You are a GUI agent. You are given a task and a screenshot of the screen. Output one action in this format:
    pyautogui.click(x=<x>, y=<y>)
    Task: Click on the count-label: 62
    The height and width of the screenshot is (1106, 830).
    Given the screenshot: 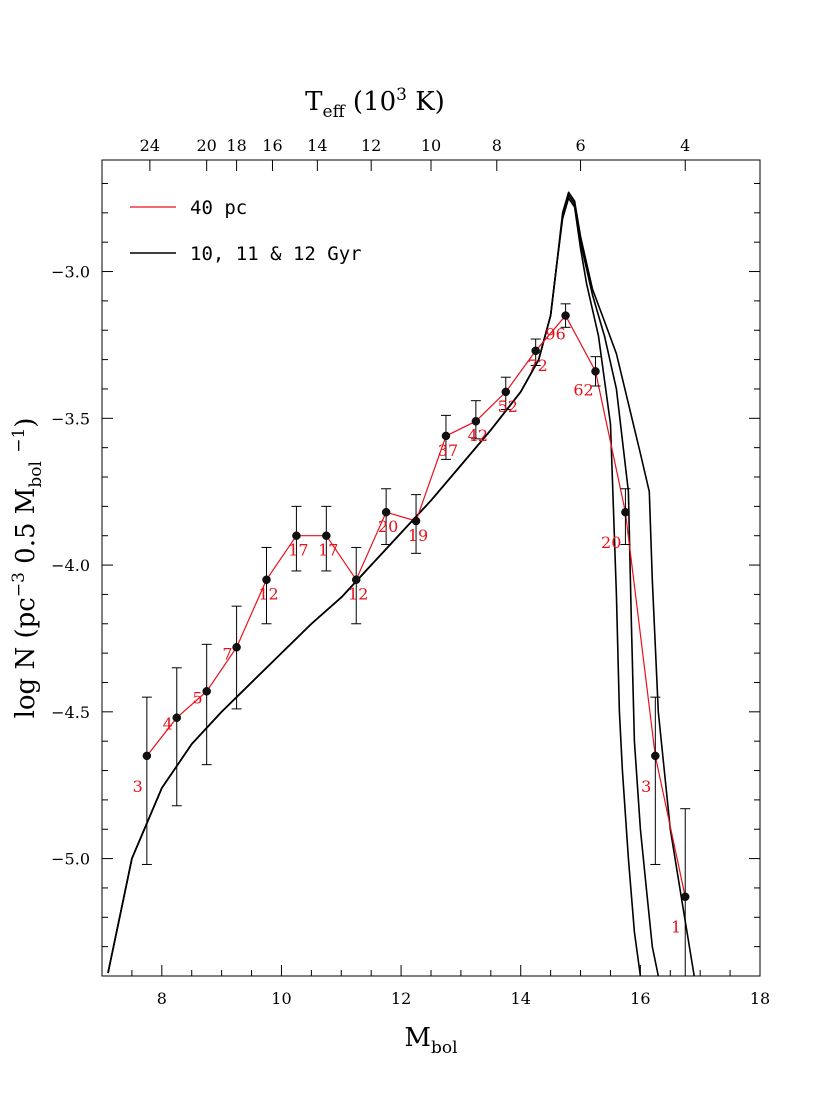 What is the action you would take?
    pyautogui.click(x=583, y=389)
    